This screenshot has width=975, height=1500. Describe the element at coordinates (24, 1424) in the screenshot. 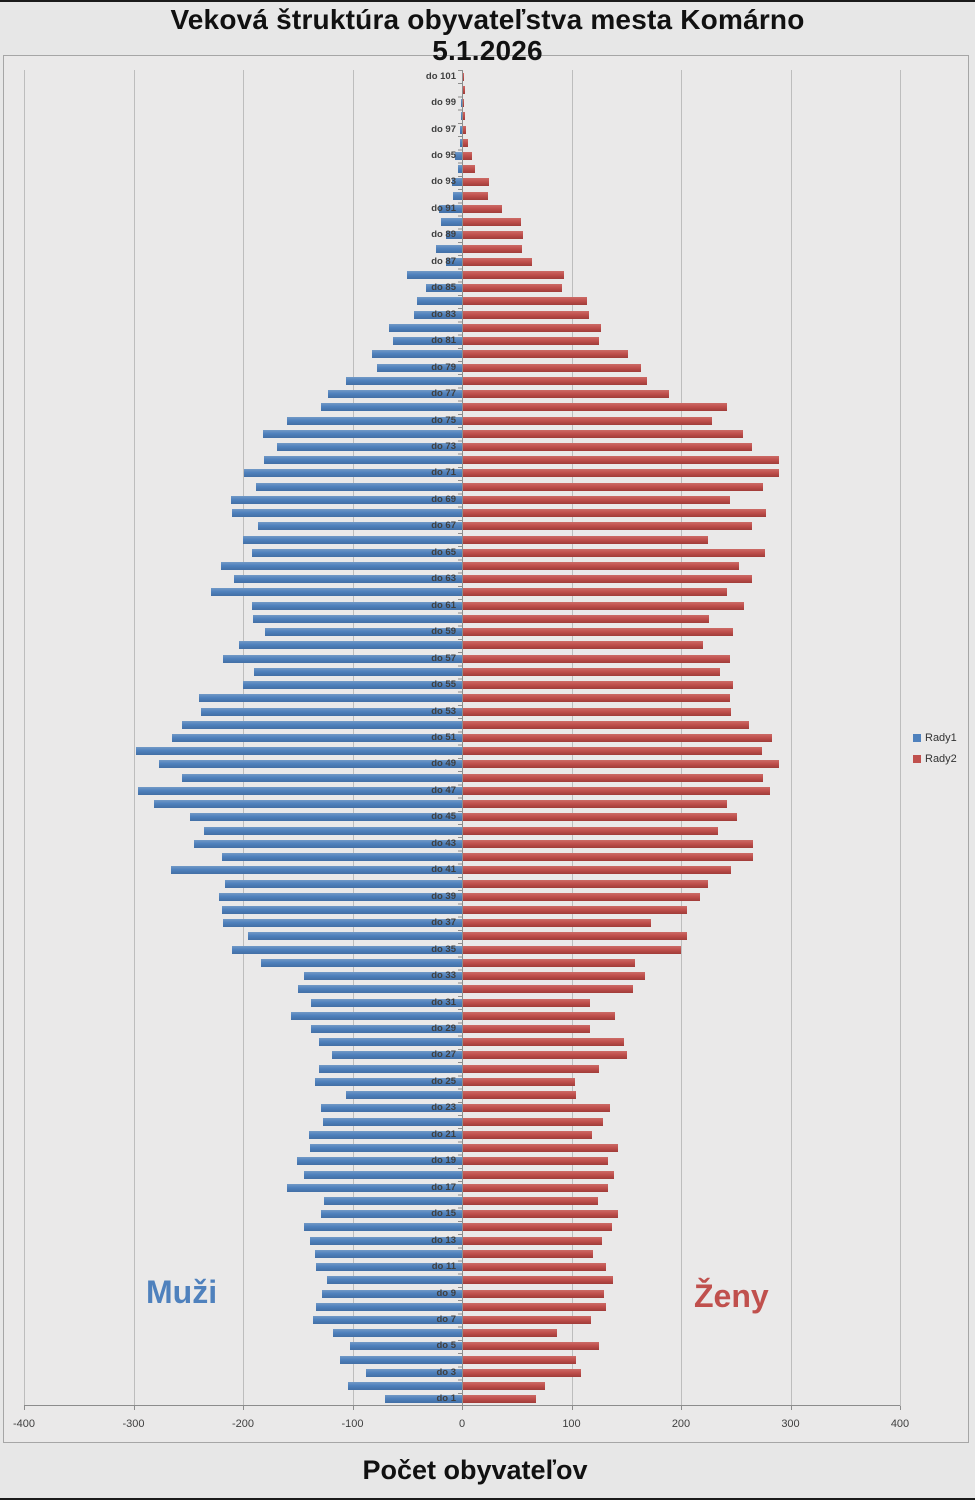

I see `x-tick-label--400: -400` at that location.